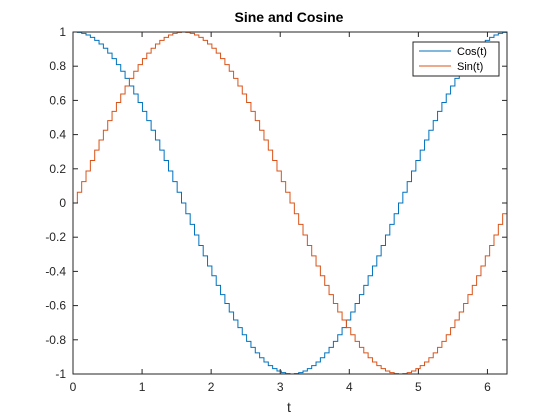  I want to click on legend: Cos(t) Sin(t), so click(456, 59).